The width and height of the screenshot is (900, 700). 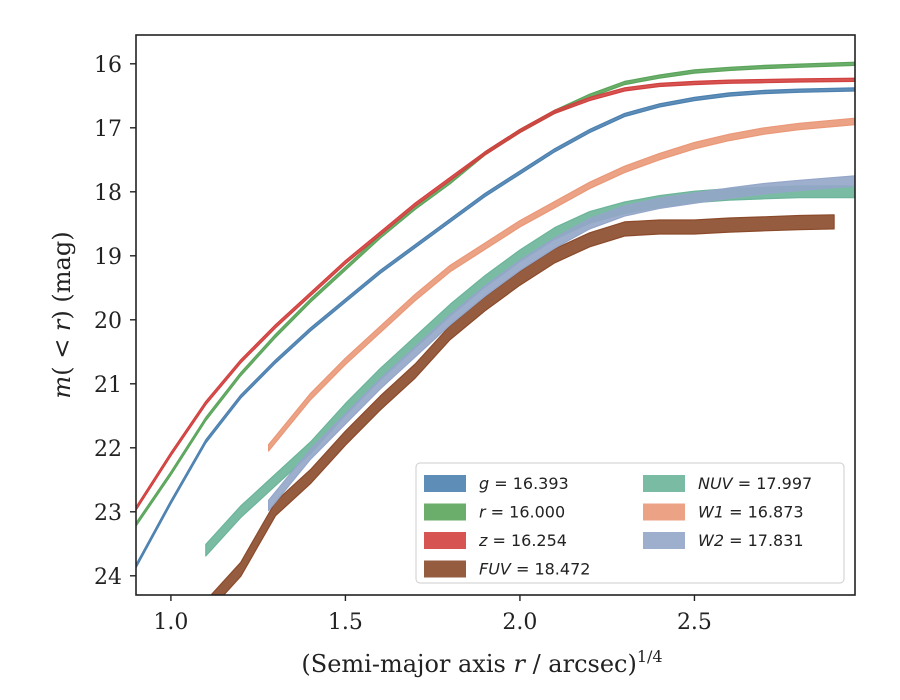 What do you see at coordinates (445, 512) in the screenshot?
I see `legend-swatch-r` at bounding box center [445, 512].